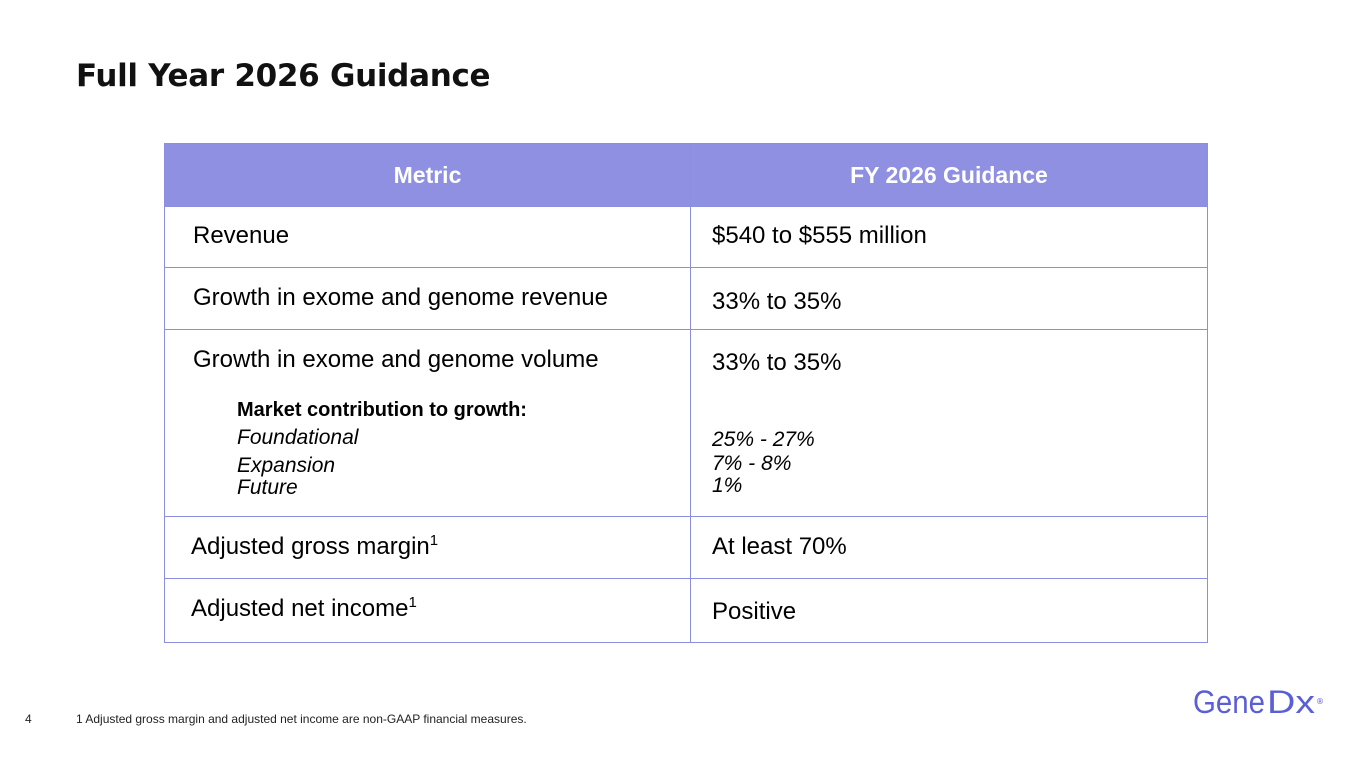 The image size is (1365, 768). Describe the element at coordinates (300, 608) in the screenshot. I see `metric-adjusted-net-income-label: Adjusted net income` at that location.